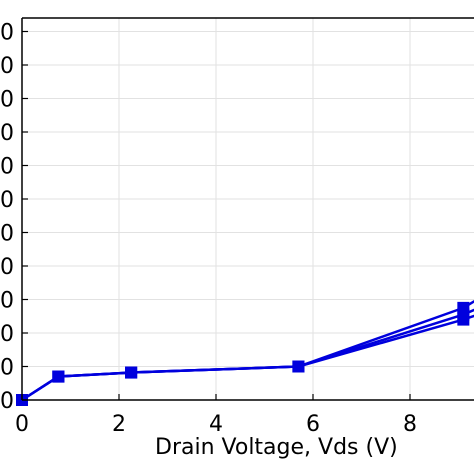 The image size is (474, 474). What do you see at coordinates (14, 217) in the screenshot?
I see `y-tick-labels: 0 0 0 0 0 0 0 0 0 0 0 0` at bounding box center [14, 217].